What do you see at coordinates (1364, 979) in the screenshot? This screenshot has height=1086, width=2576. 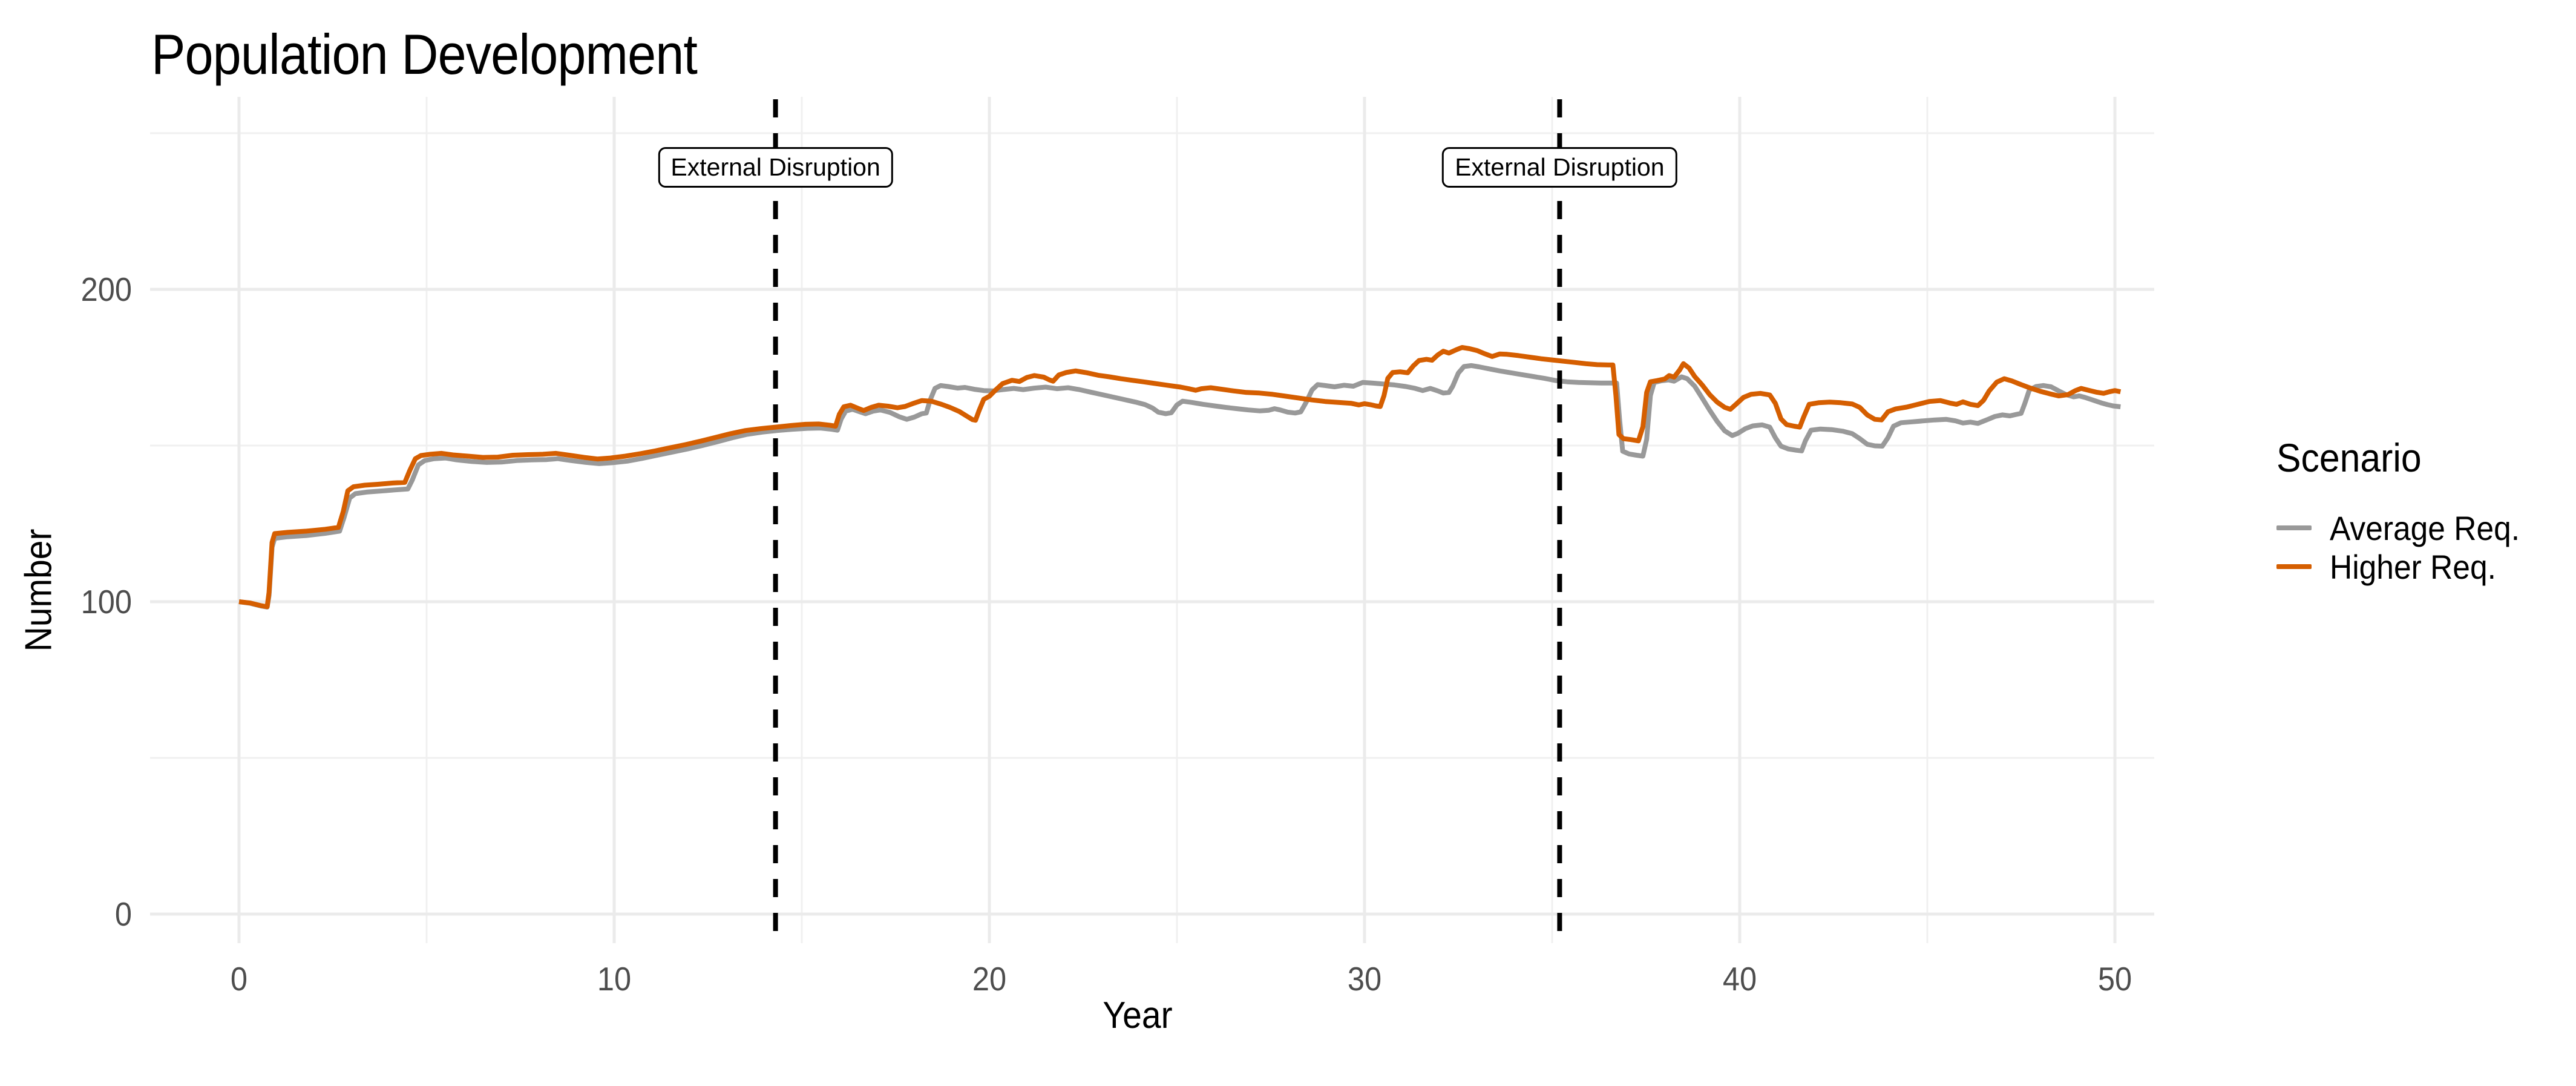 I see `x-tick-label-30: 30` at bounding box center [1364, 979].